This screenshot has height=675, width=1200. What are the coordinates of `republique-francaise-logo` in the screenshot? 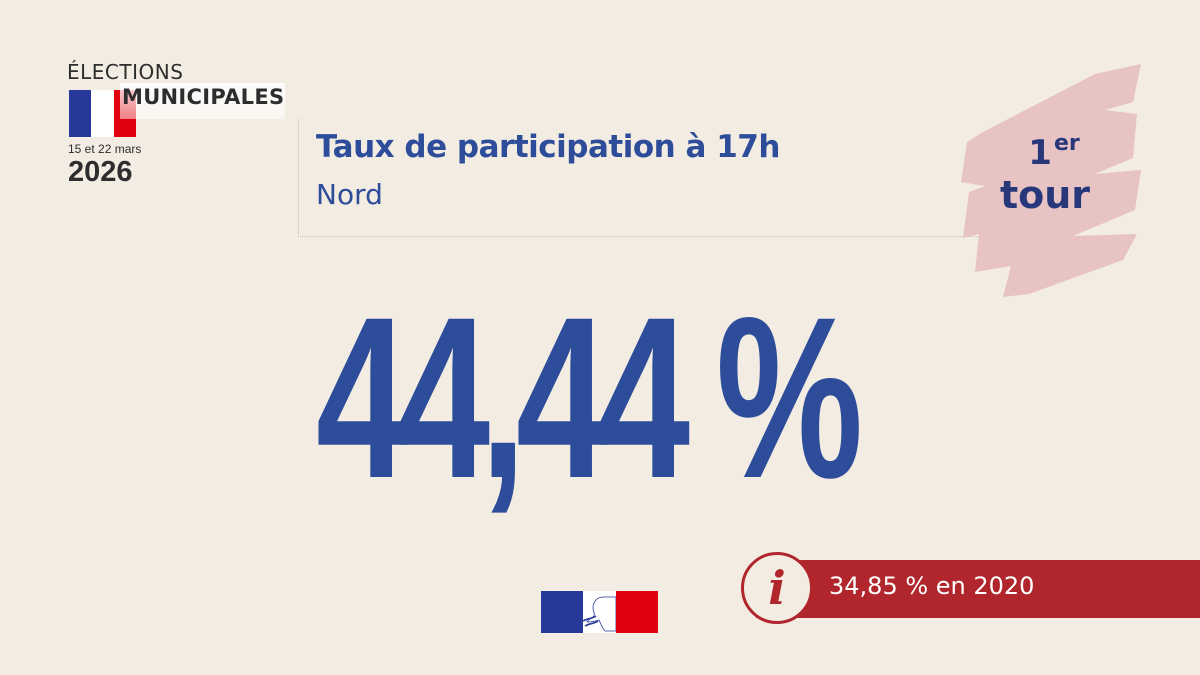 It's located at (599, 612).